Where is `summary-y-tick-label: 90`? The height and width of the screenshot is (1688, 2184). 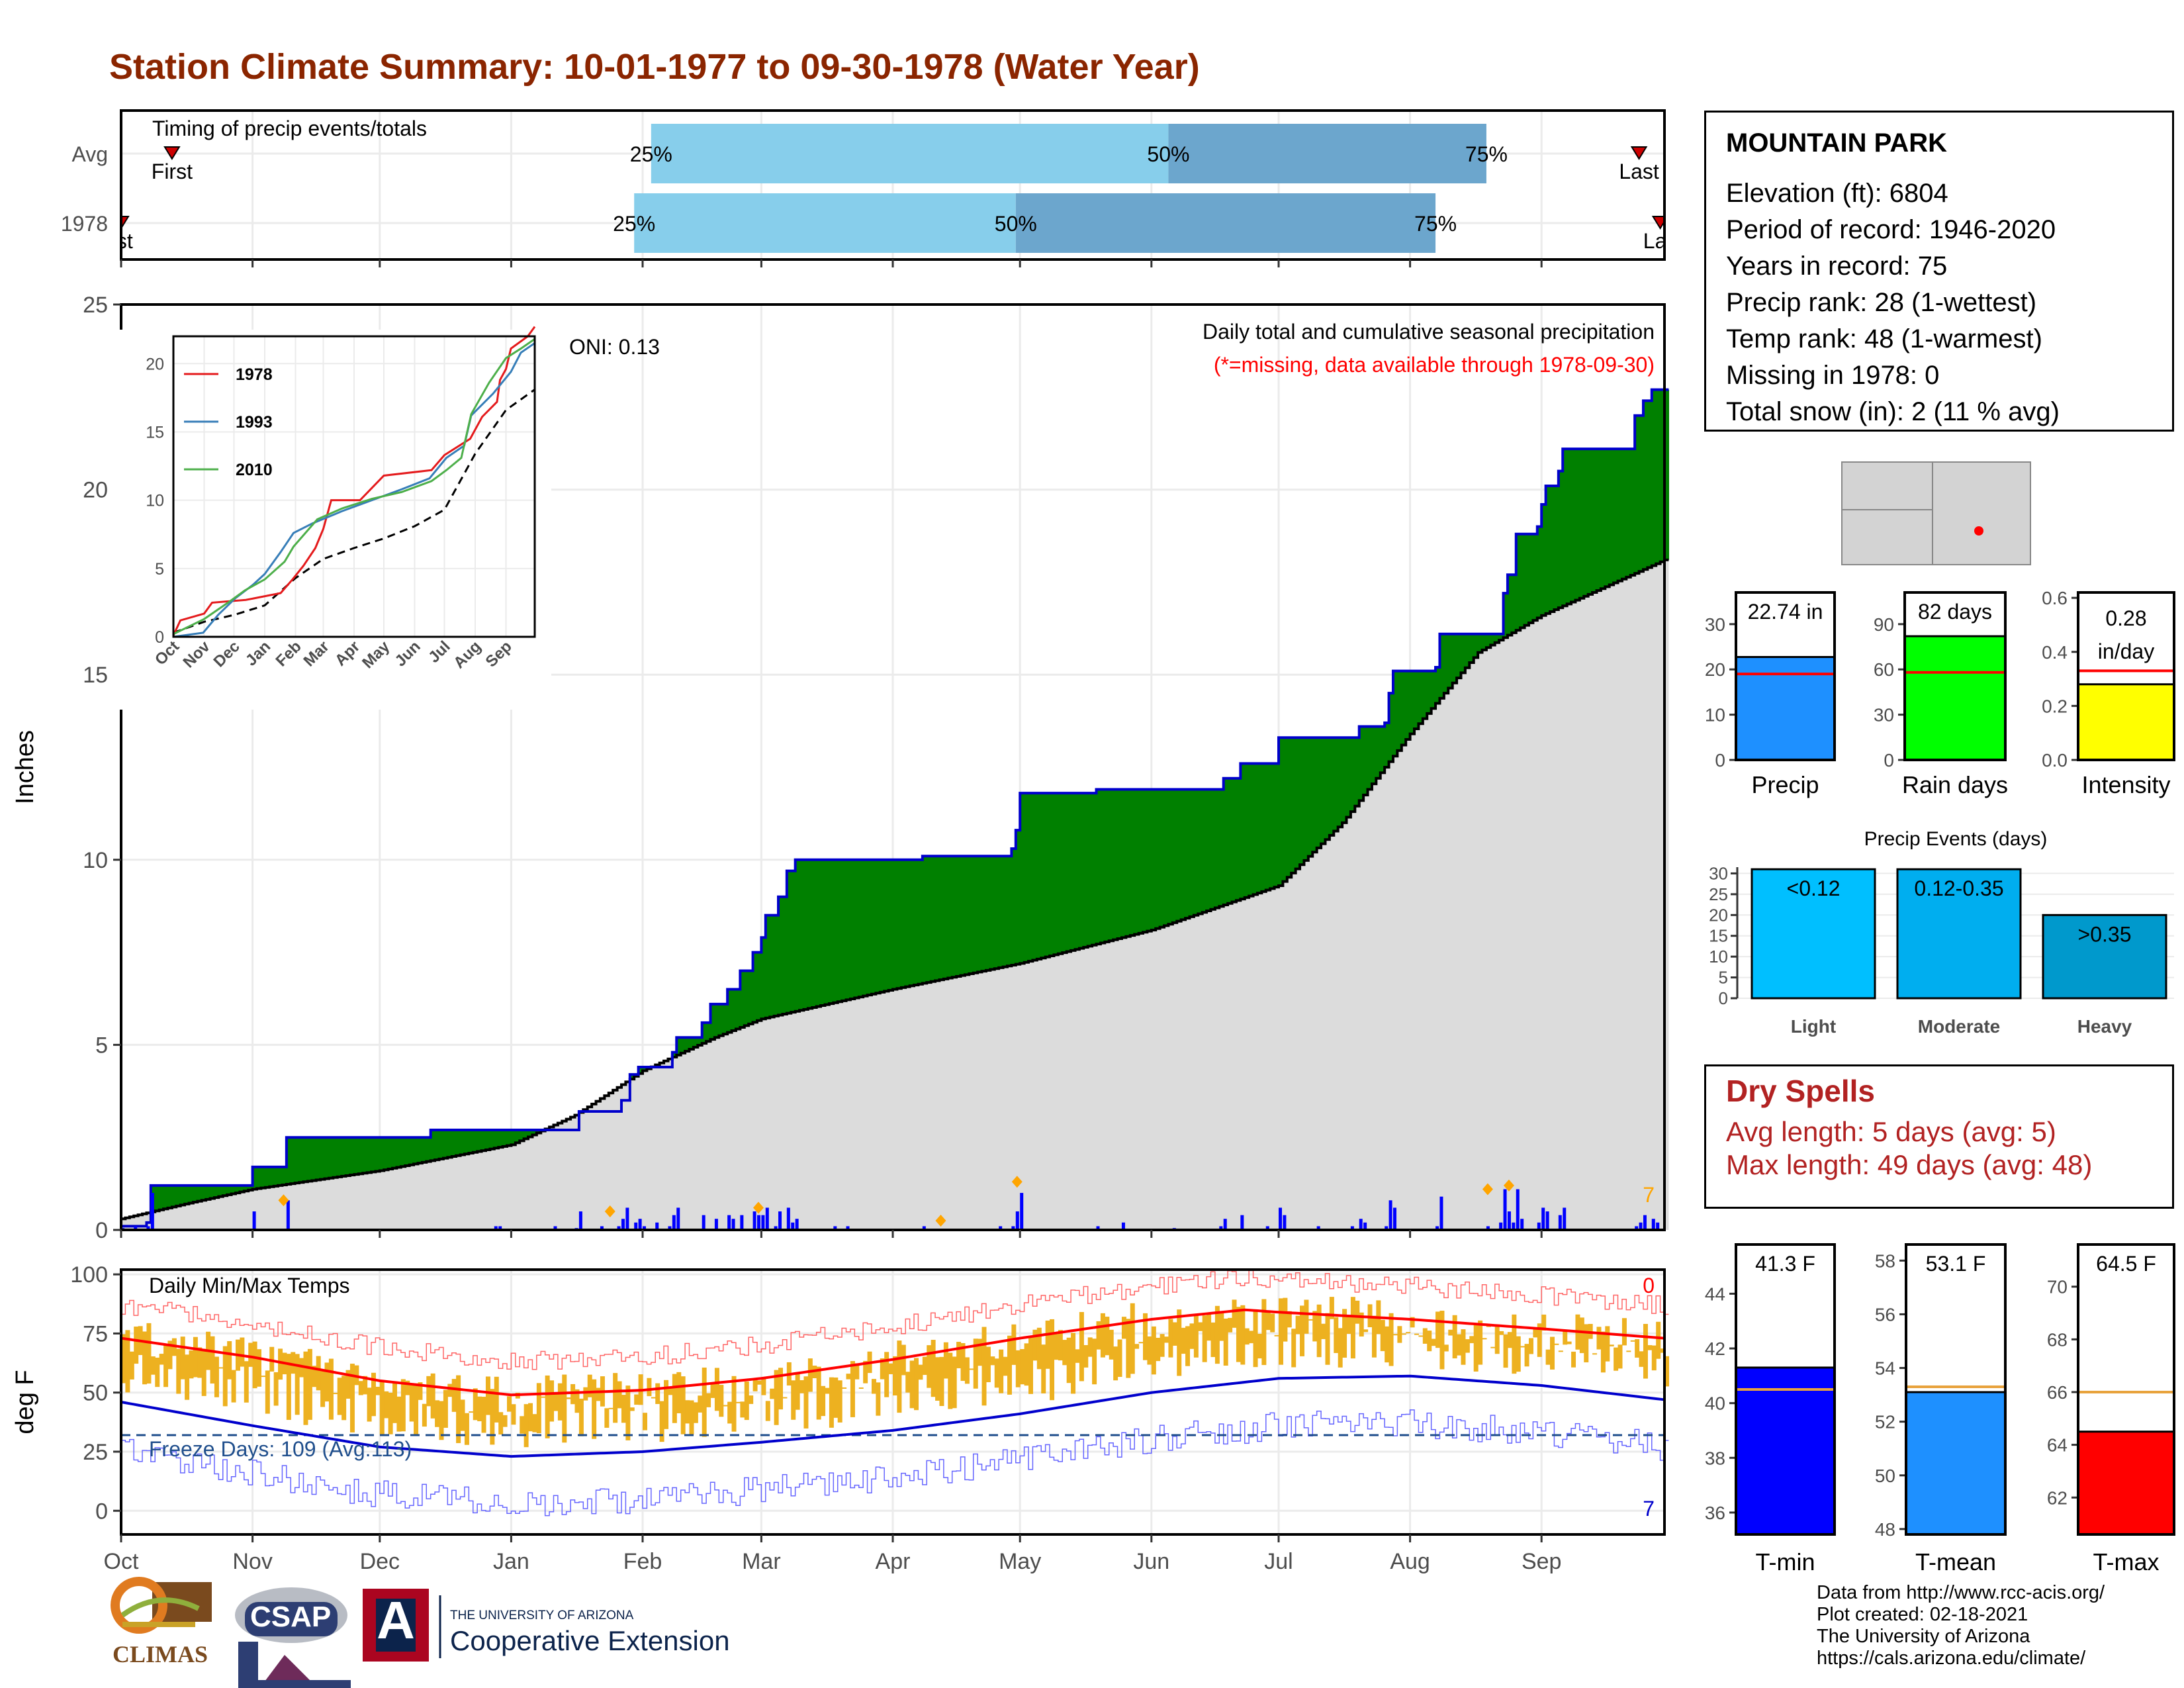 summary-y-tick-label: 90 is located at coordinates (1884, 624).